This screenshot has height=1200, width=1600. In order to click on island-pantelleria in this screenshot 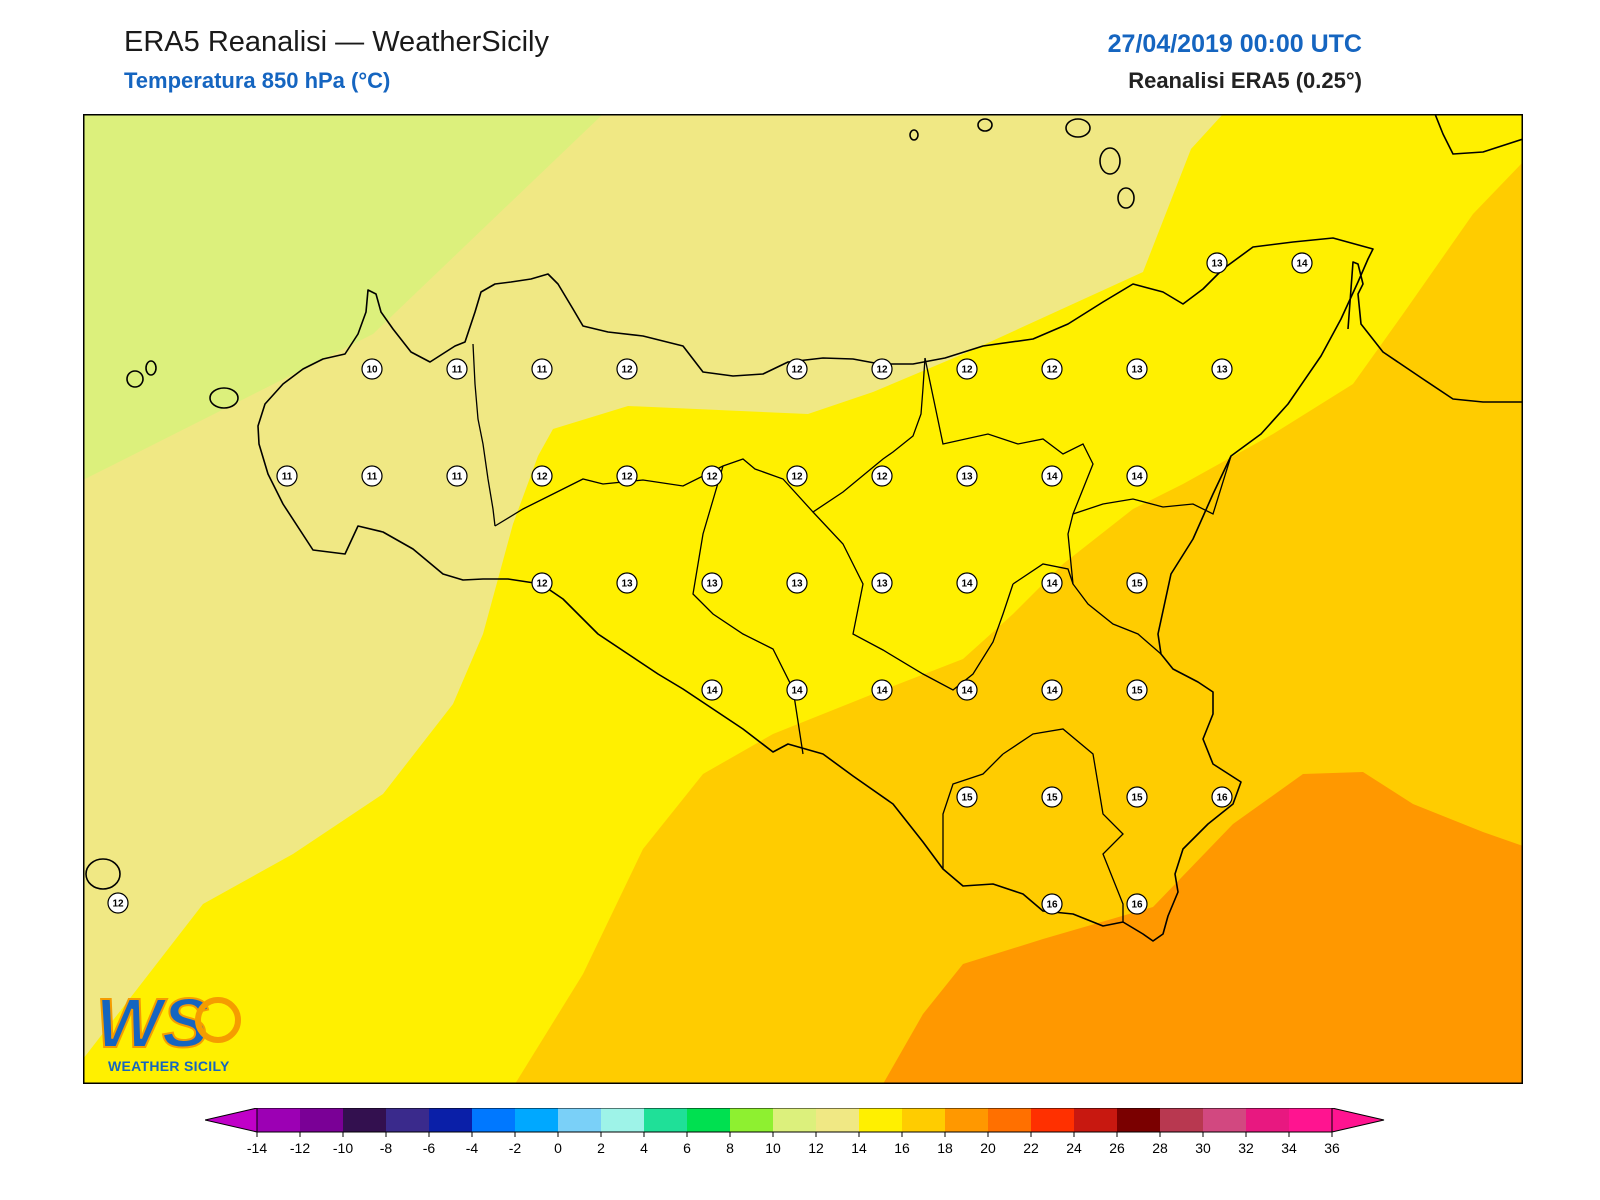, I will do `click(103, 874)`.